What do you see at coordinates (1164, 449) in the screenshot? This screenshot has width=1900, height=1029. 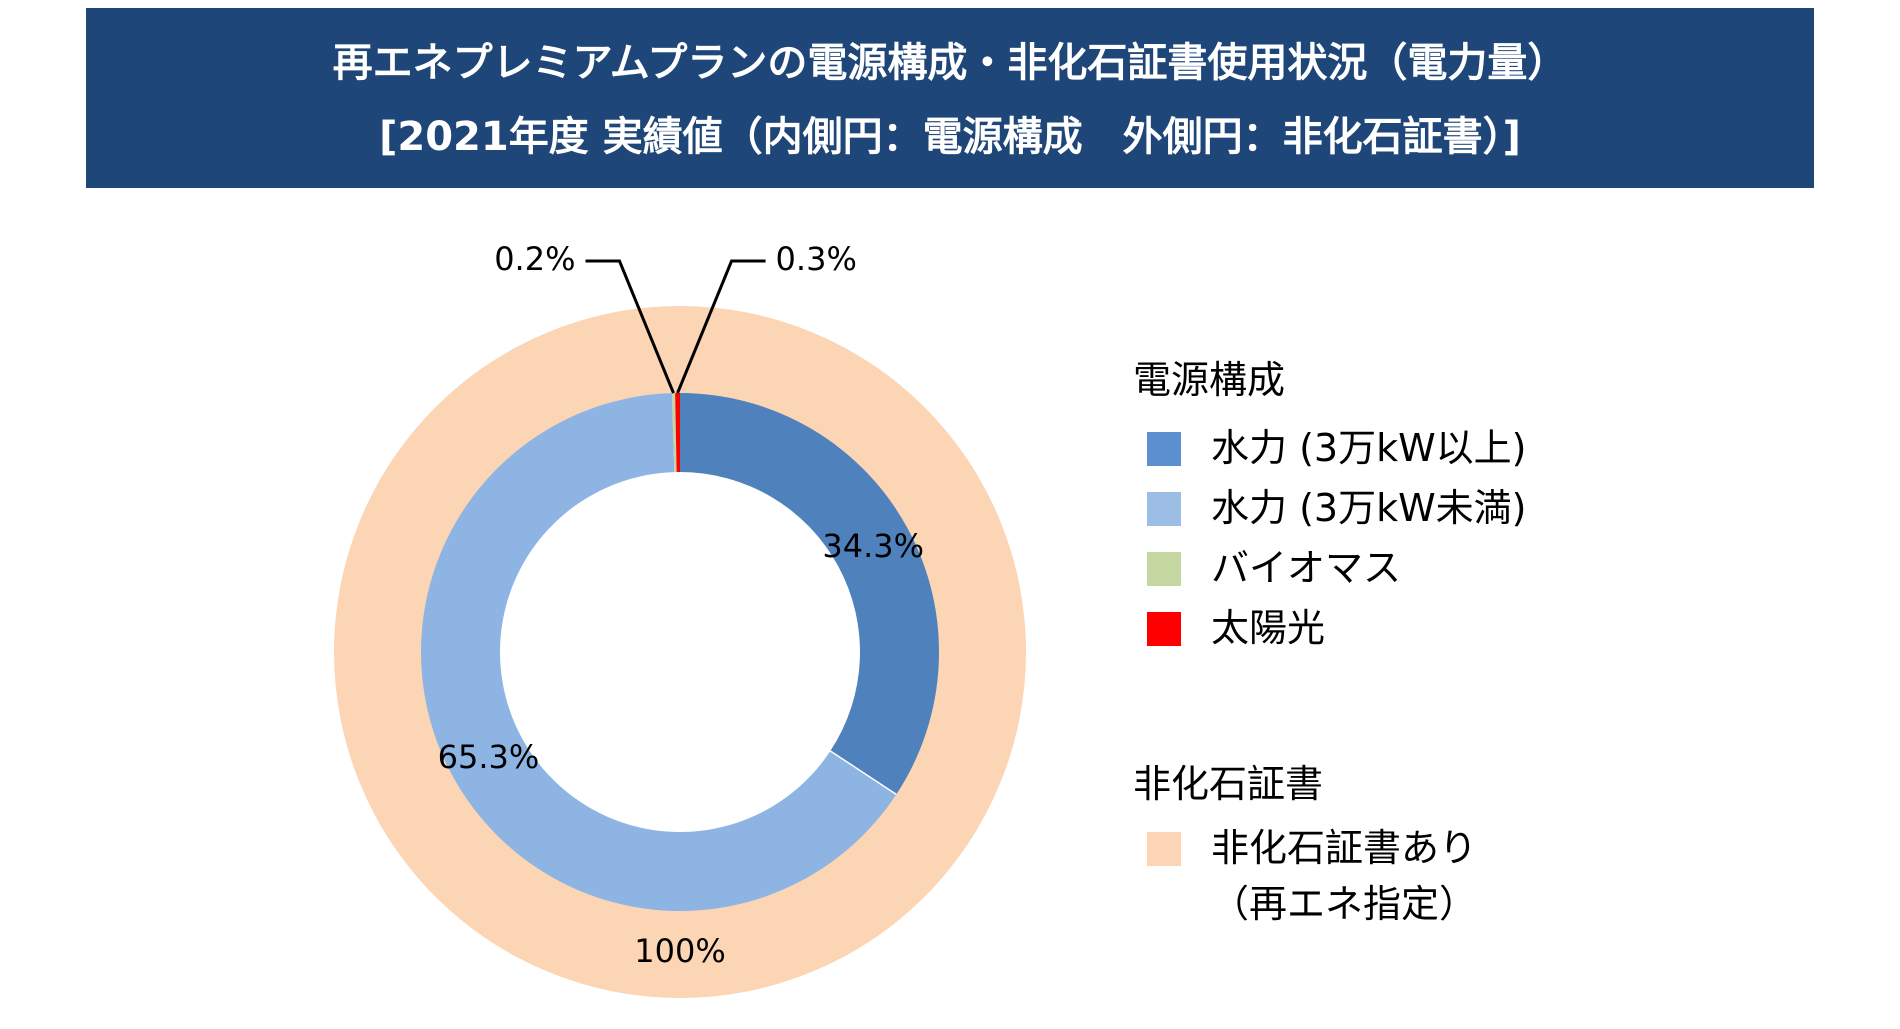 I see `legend-swatch-hydro-large` at bounding box center [1164, 449].